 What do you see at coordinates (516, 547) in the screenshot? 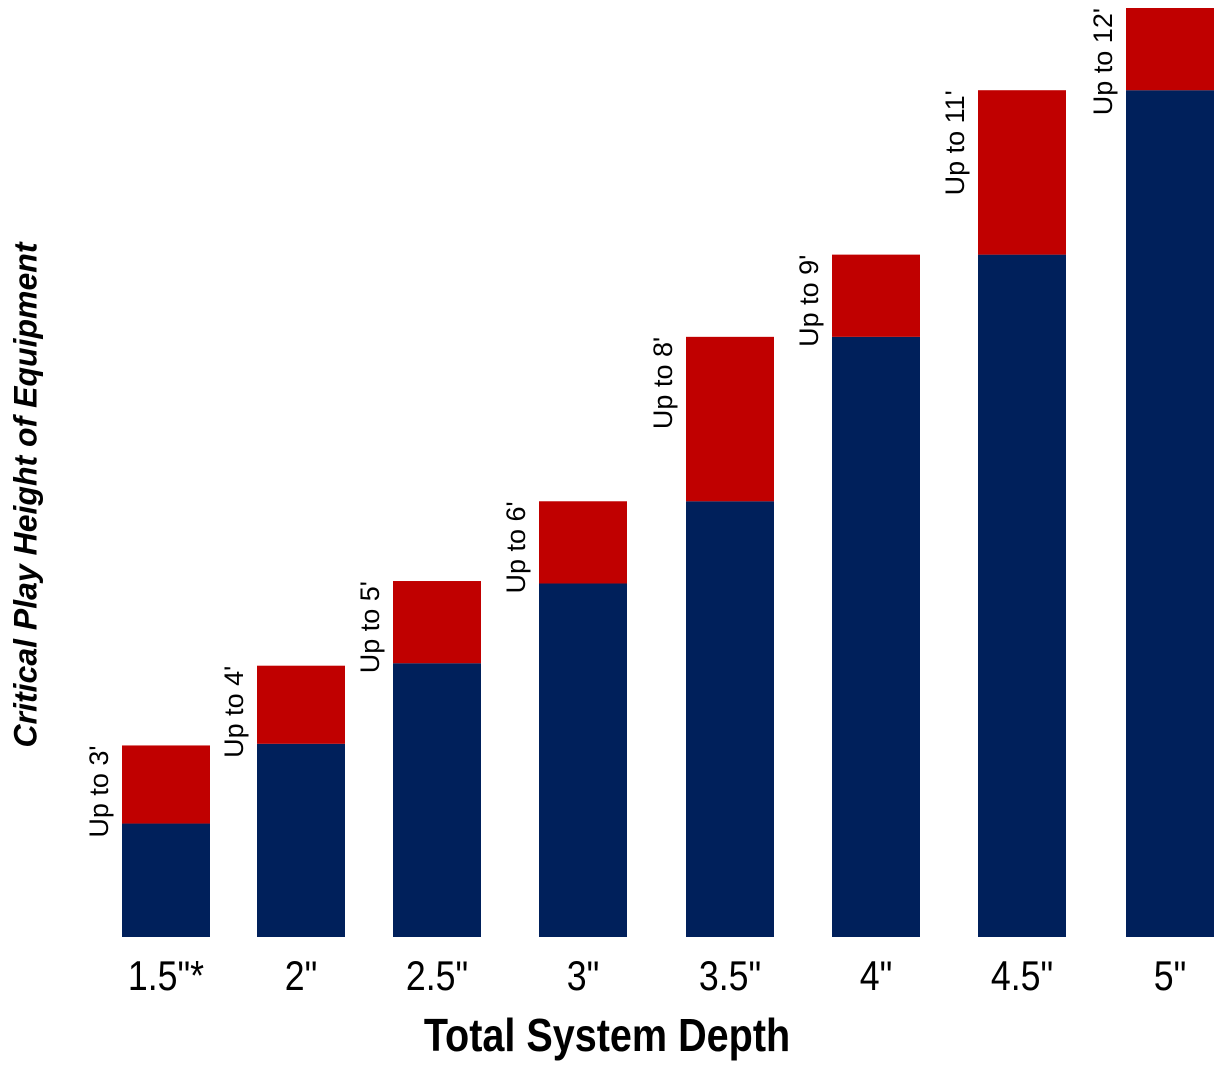
I see `bar-annotation-3: Up to 6'` at bounding box center [516, 547].